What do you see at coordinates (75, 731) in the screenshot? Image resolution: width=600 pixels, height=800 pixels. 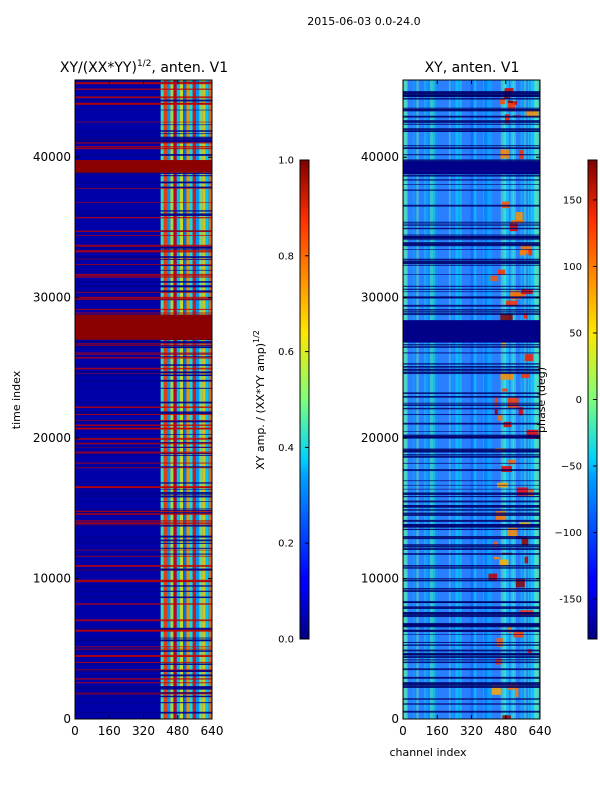 I see `left-xtick-label: 0` at bounding box center [75, 731].